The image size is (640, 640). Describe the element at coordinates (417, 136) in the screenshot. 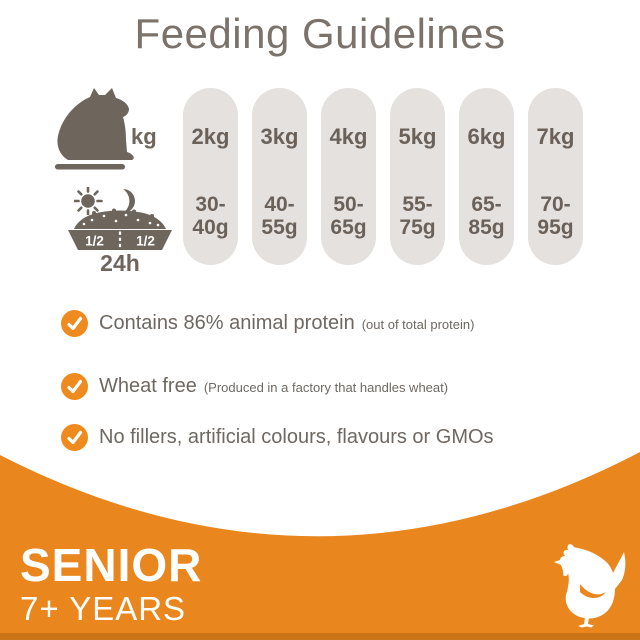

I see `column-weight: 5kg` at that location.